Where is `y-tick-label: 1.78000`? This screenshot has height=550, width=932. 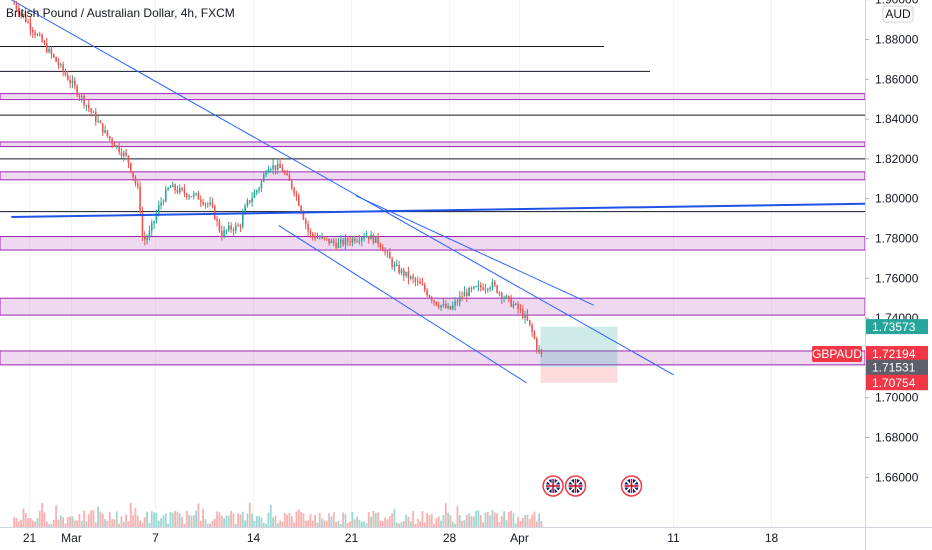
y-tick-label: 1.78000 is located at coordinates (897, 239).